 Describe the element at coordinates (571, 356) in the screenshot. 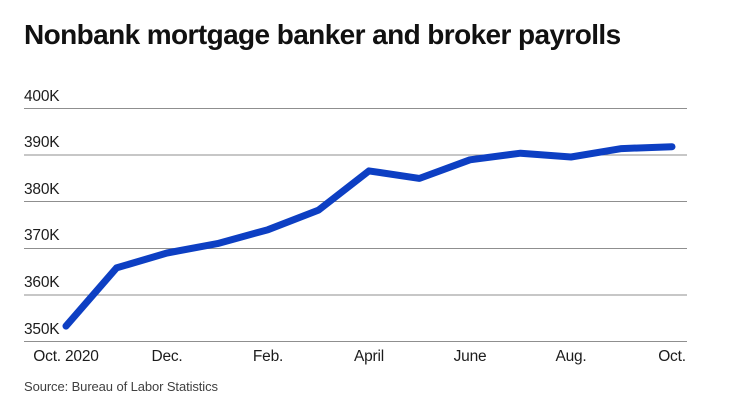

I see `x-axis-label: Aug.` at that location.